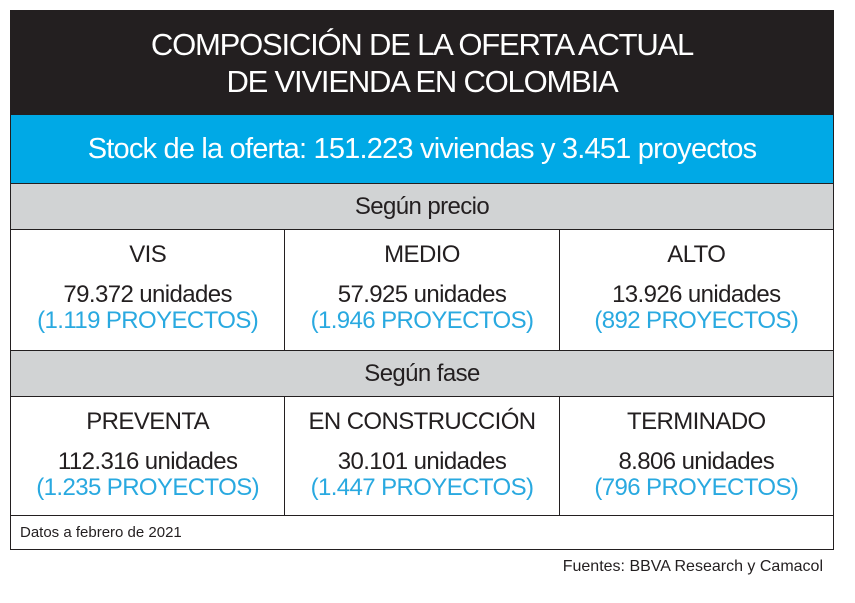 The height and width of the screenshot is (603, 855). Describe the element at coordinates (422, 294) in the screenshot. I see `units: 57.925 unidades` at that location.